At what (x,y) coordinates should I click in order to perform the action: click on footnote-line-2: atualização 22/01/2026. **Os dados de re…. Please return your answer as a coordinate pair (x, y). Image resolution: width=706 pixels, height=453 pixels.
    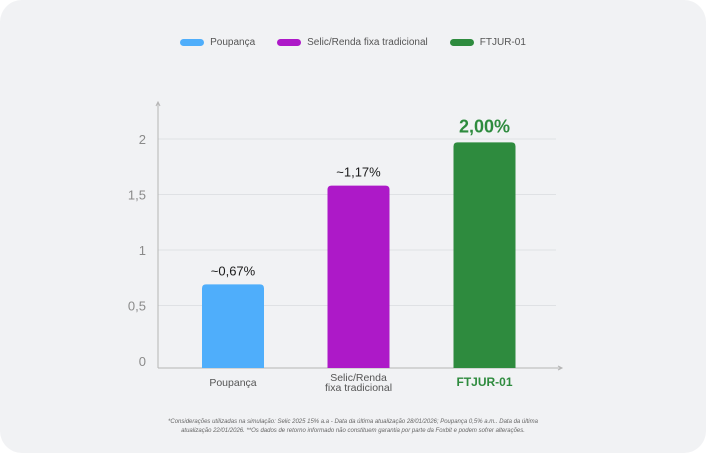
    Looking at the image, I should click on (353, 431).